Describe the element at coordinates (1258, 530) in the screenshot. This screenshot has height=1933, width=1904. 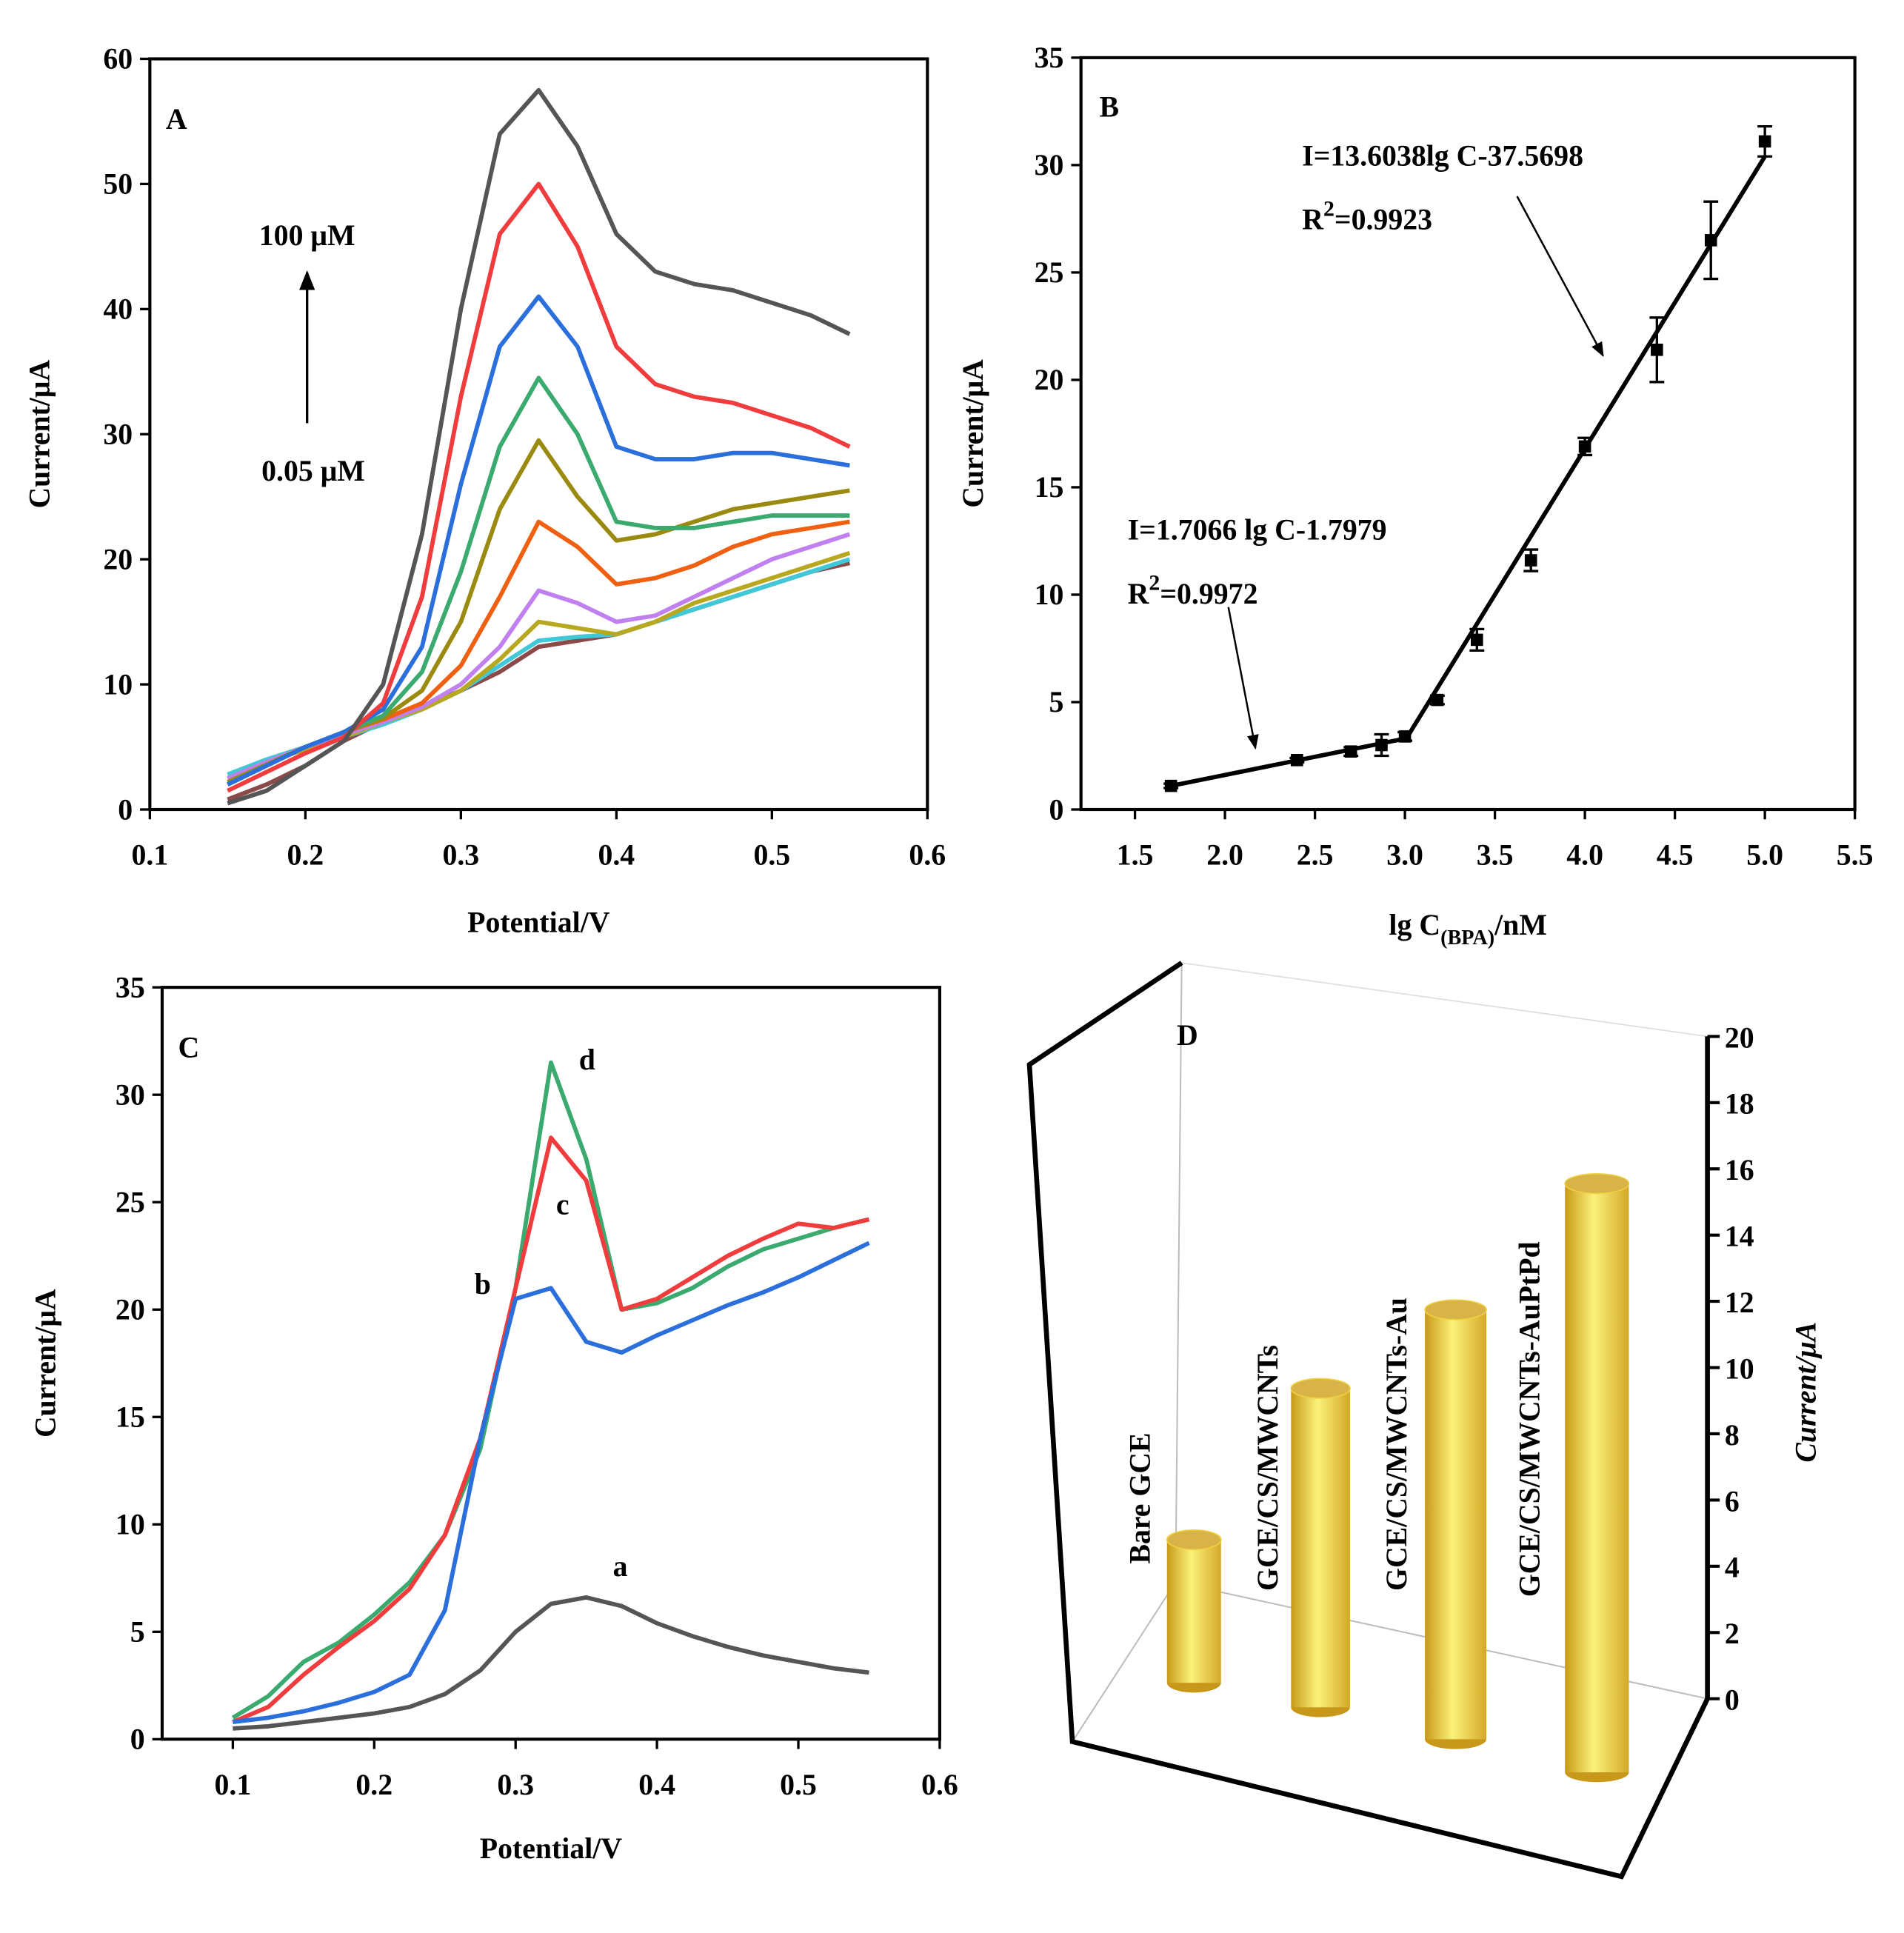
I see `equation: I=1.7066 lg C-1.7979` at that location.